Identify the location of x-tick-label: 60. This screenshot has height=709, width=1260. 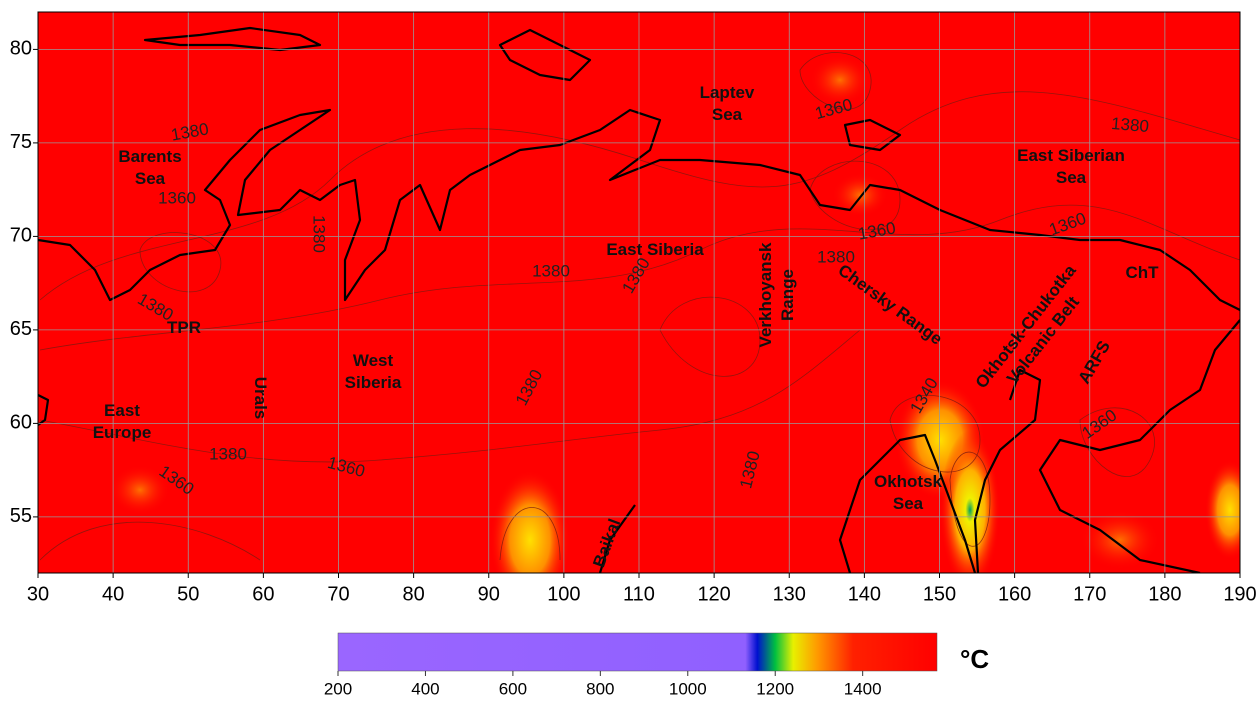
(263, 594).